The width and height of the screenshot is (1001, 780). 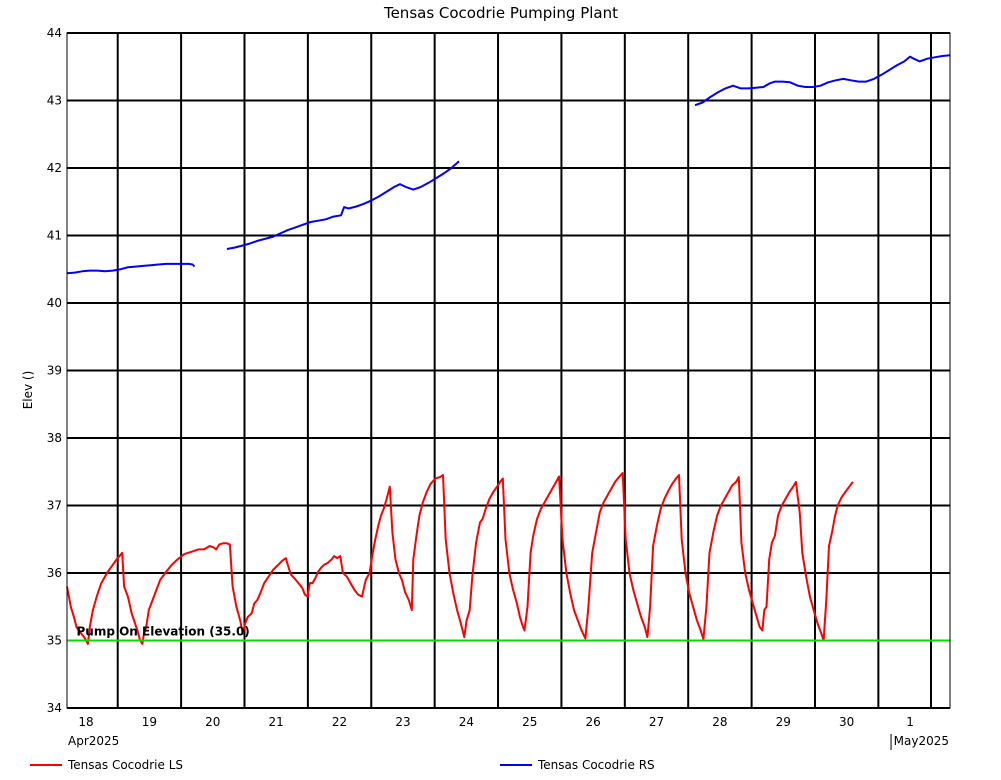 What do you see at coordinates (125, 765) in the screenshot?
I see `legend-label: Tensas Cocodrie LS` at bounding box center [125, 765].